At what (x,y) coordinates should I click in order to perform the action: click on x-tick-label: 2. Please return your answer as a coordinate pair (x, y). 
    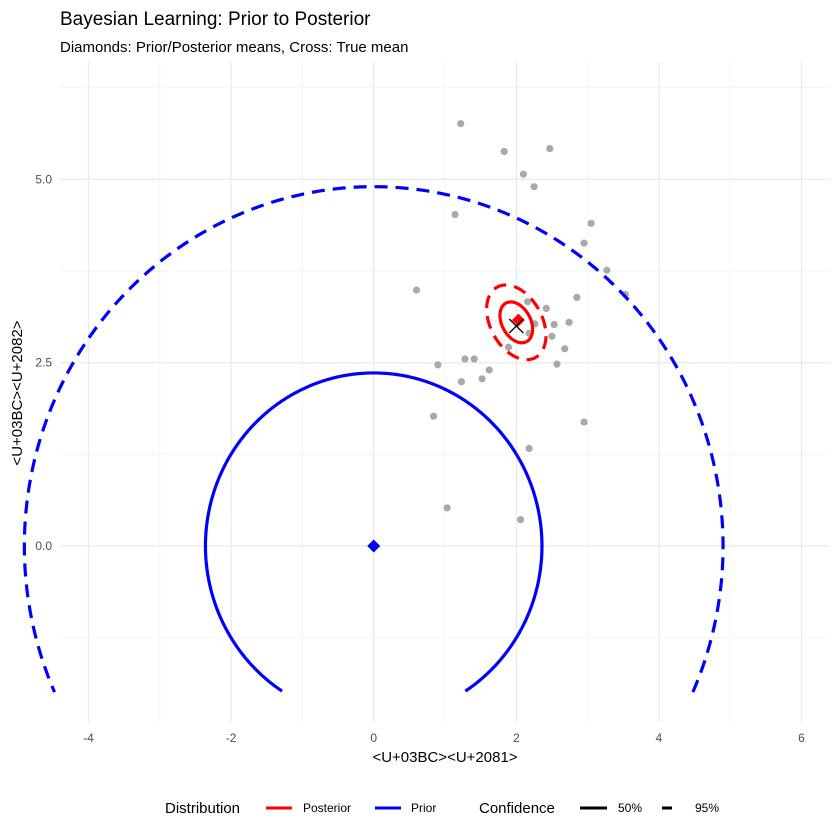
    Looking at the image, I should click on (516, 738).